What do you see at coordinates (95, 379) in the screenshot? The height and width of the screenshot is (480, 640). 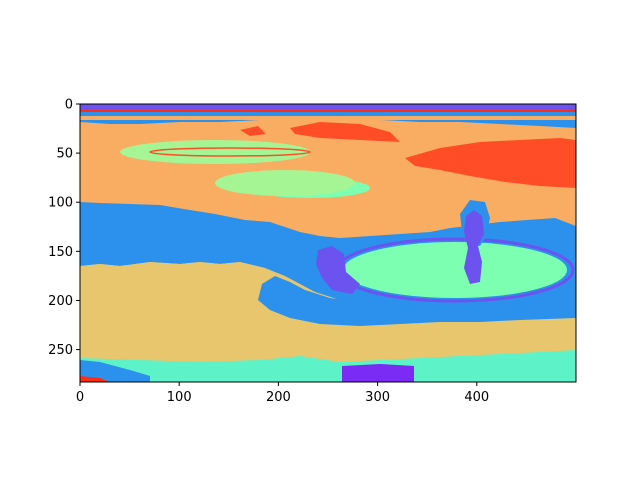 I see `region-red-bottom-left` at bounding box center [95, 379].